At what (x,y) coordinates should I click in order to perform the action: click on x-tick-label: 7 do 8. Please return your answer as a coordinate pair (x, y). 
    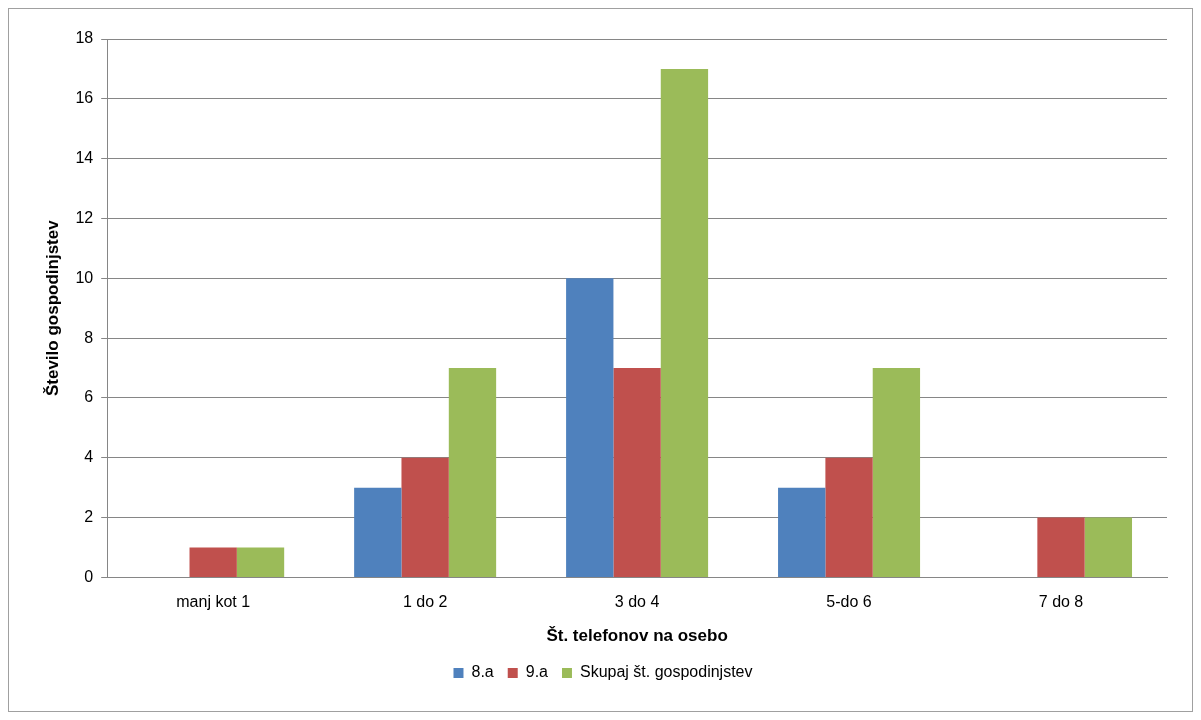
    Looking at the image, I should click on (1061, 602).